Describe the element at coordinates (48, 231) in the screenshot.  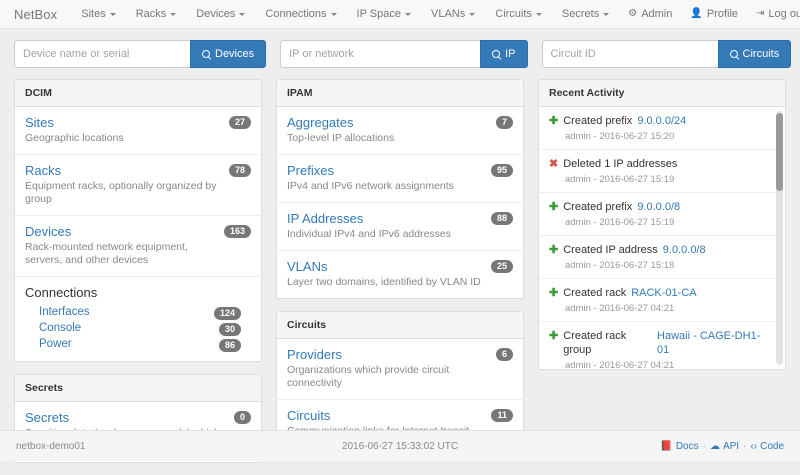
I see `link-devices: Devices` at that location.